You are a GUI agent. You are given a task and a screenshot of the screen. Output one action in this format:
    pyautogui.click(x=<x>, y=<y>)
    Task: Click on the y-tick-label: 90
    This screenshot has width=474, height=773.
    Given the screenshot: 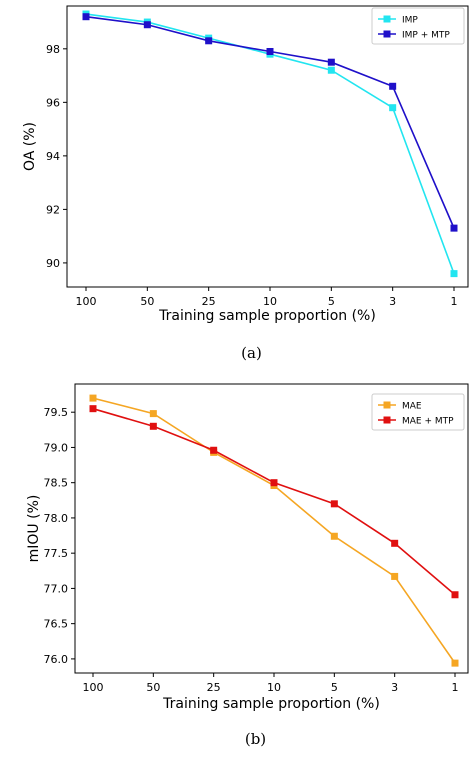 What is the action you would take?
    pyautogui.click(x=53, y=263)
    